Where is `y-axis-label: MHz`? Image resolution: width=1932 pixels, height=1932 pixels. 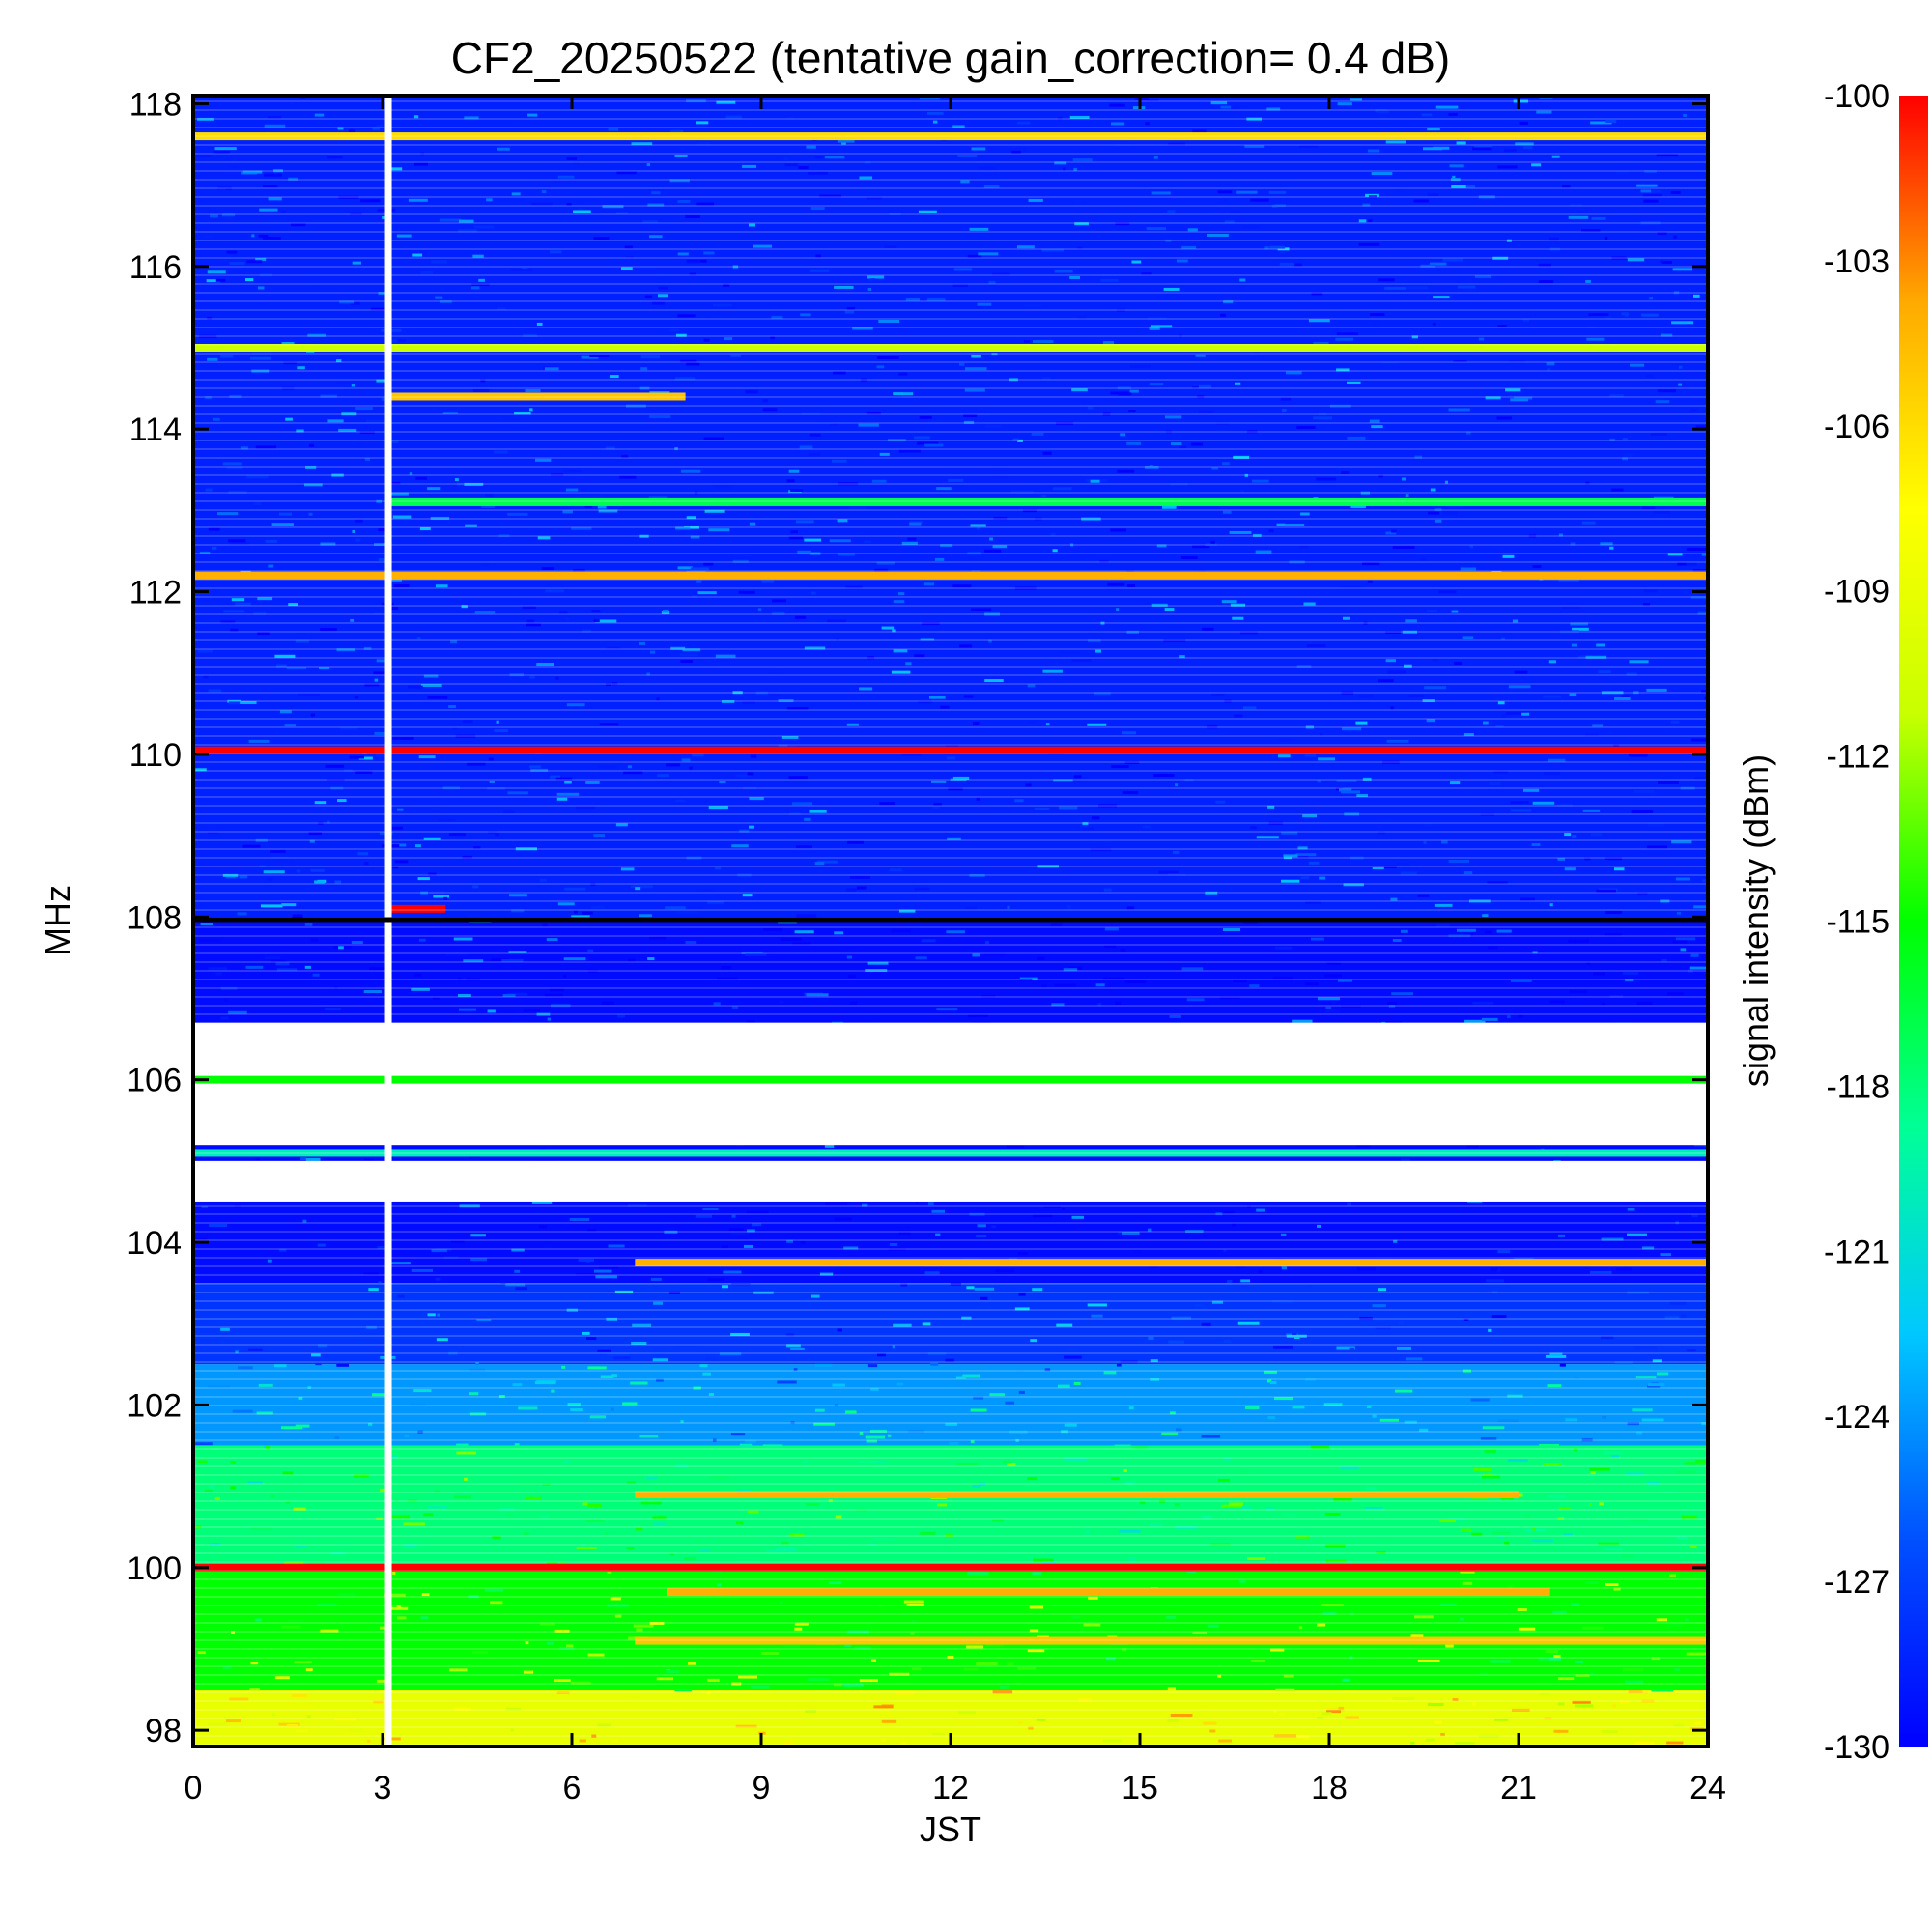 y-axis-label: MHz is located at coordinates (57, 920).